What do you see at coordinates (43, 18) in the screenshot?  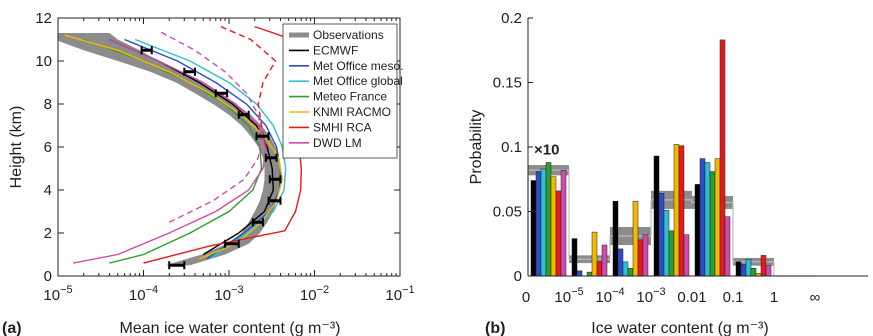 I see `y-tick-label: 12` at bounding box center [43, 18].